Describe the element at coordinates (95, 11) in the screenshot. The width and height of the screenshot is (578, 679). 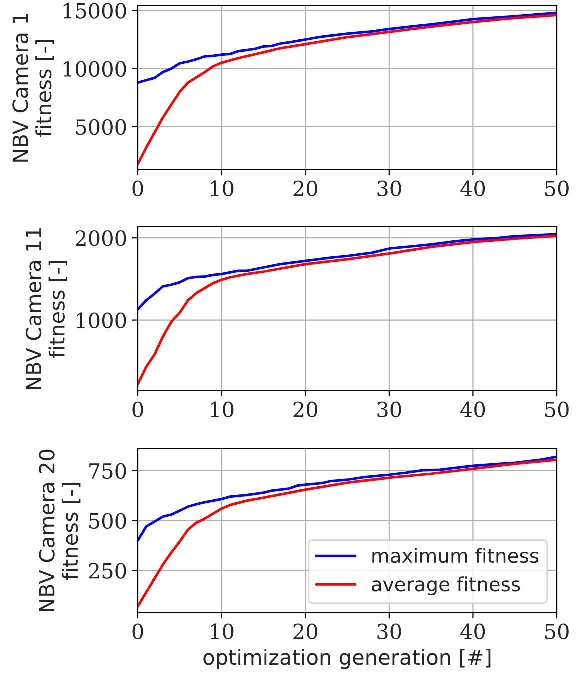
I see `y-tick-label: 15000` at that location.